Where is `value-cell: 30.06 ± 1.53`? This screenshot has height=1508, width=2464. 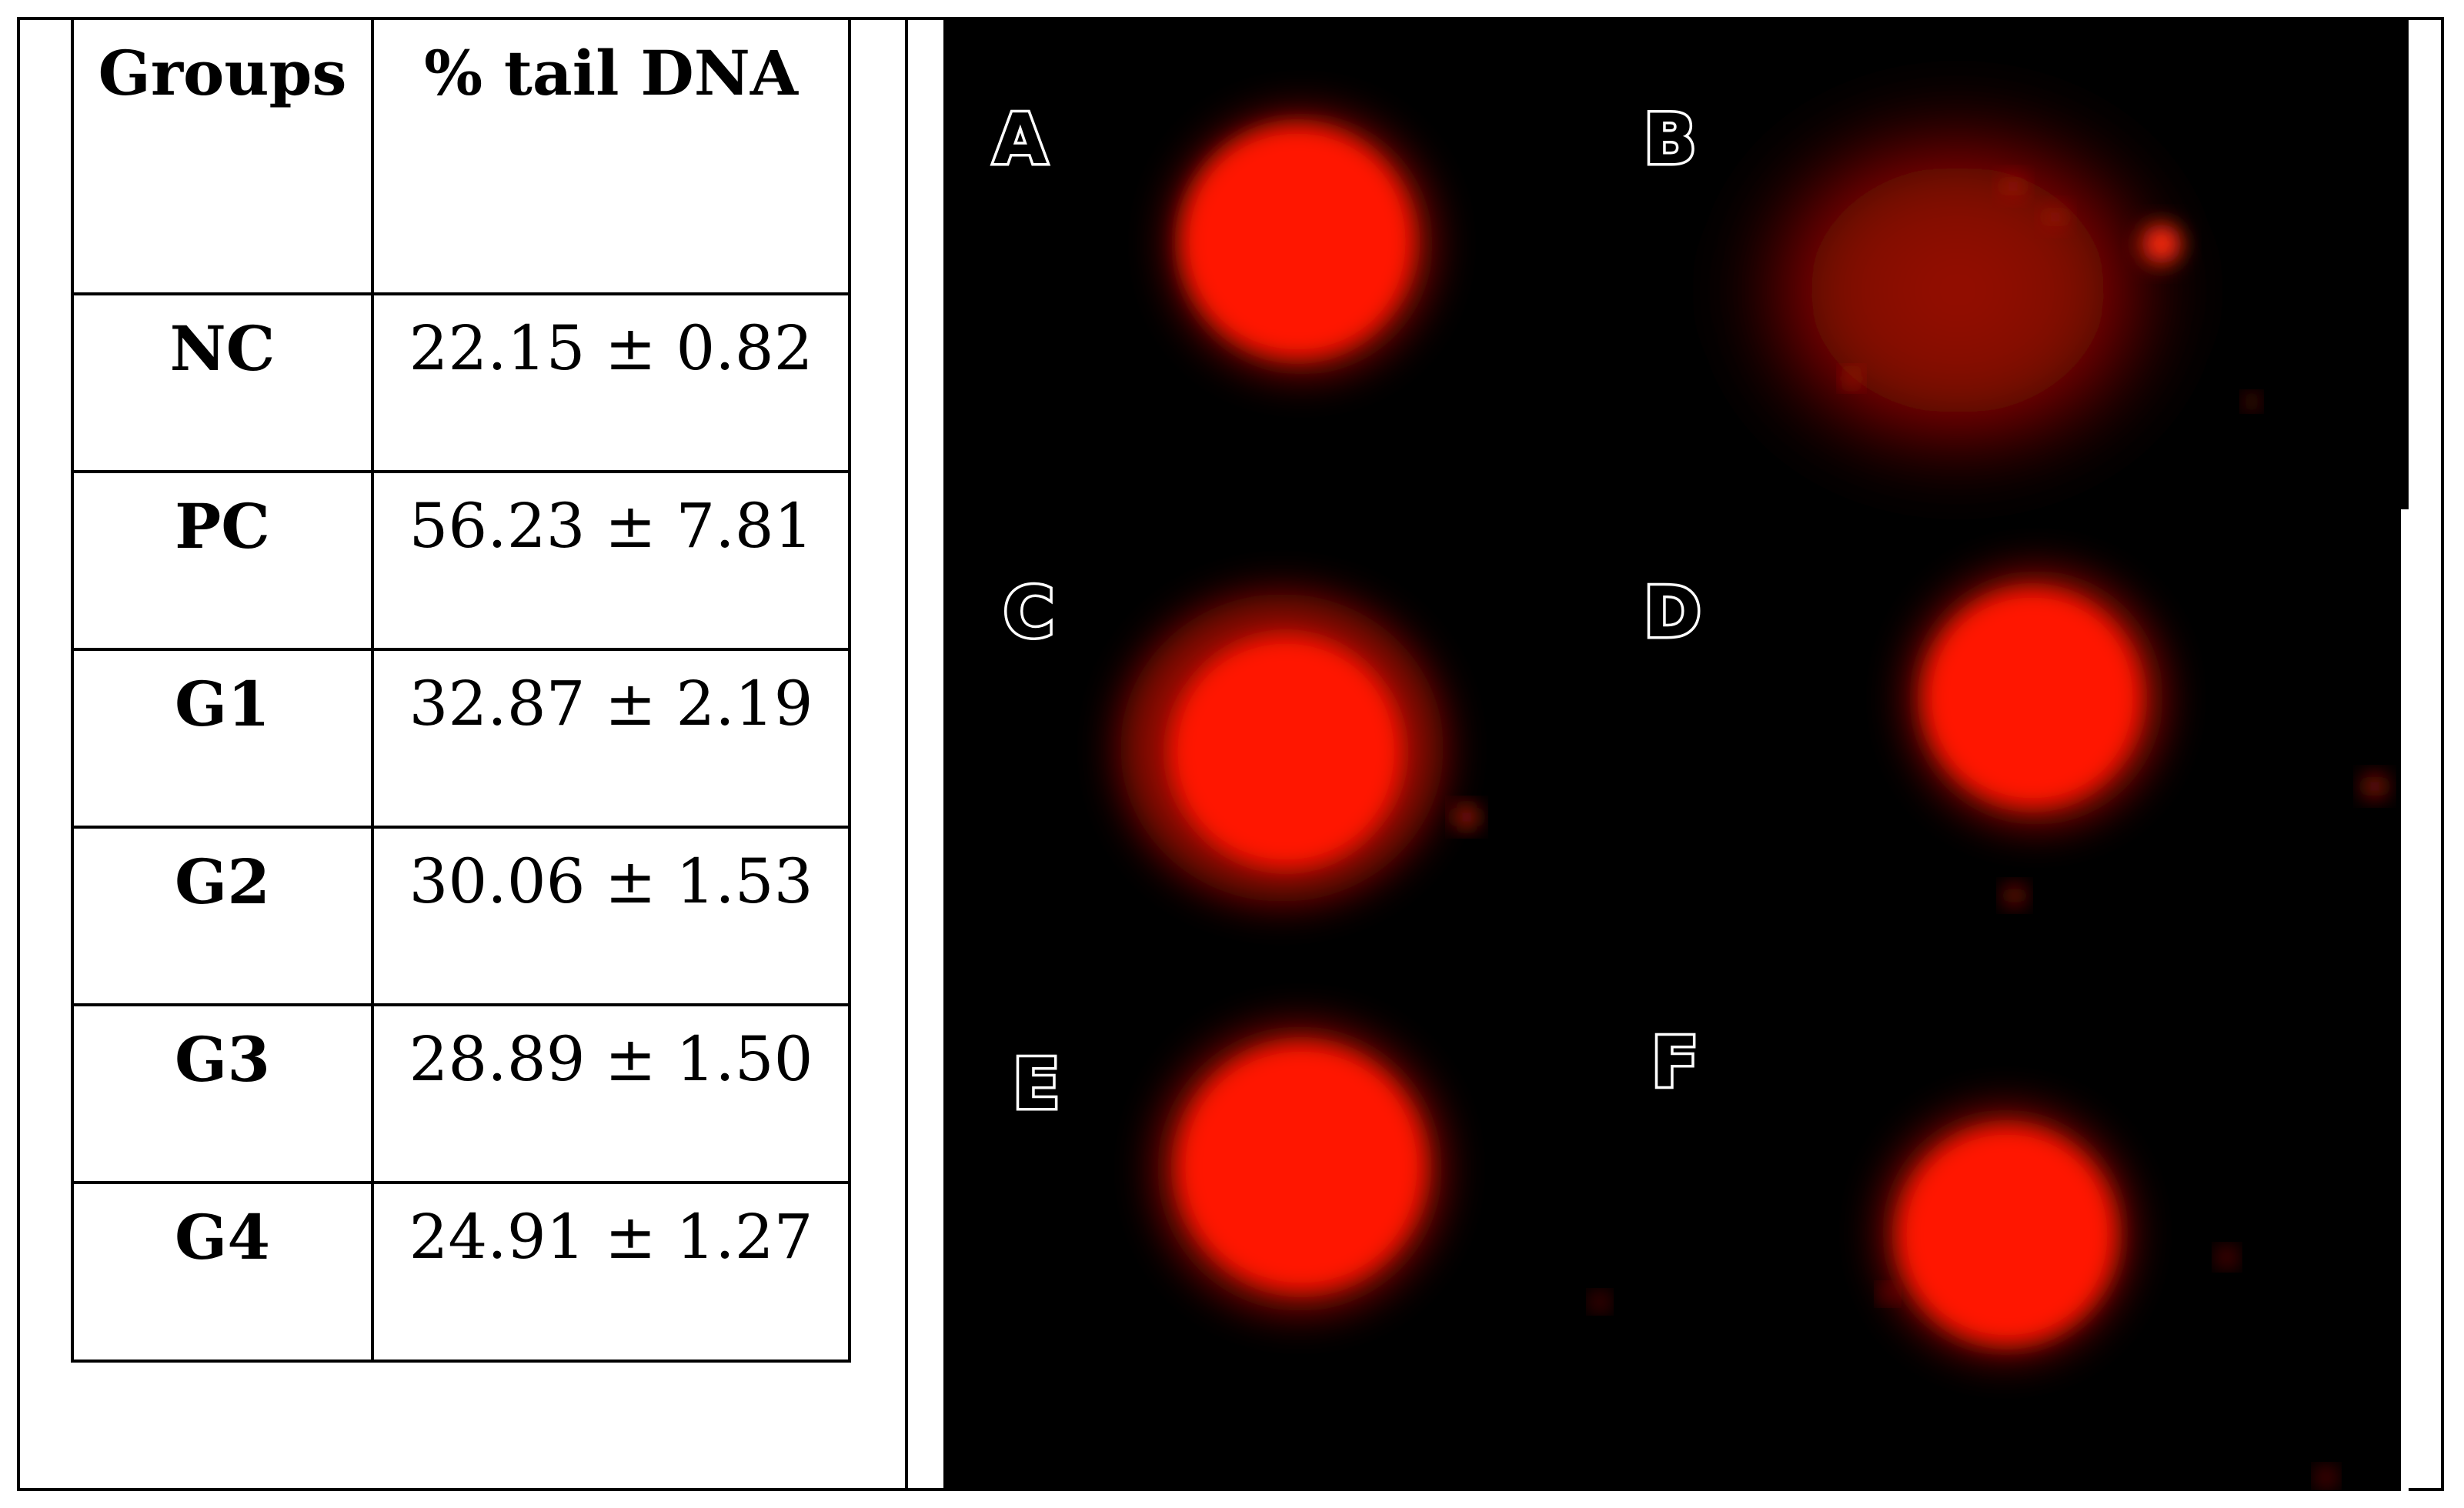
value-cell: 30.06 ± 1.53 is located at coordinates (611, 916).